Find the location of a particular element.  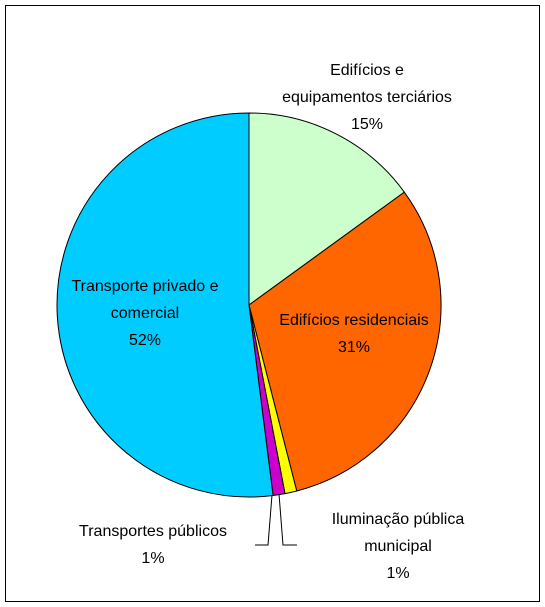

category-label: Edifícios e equipamentos terciários is located at coordinates (367, 84).